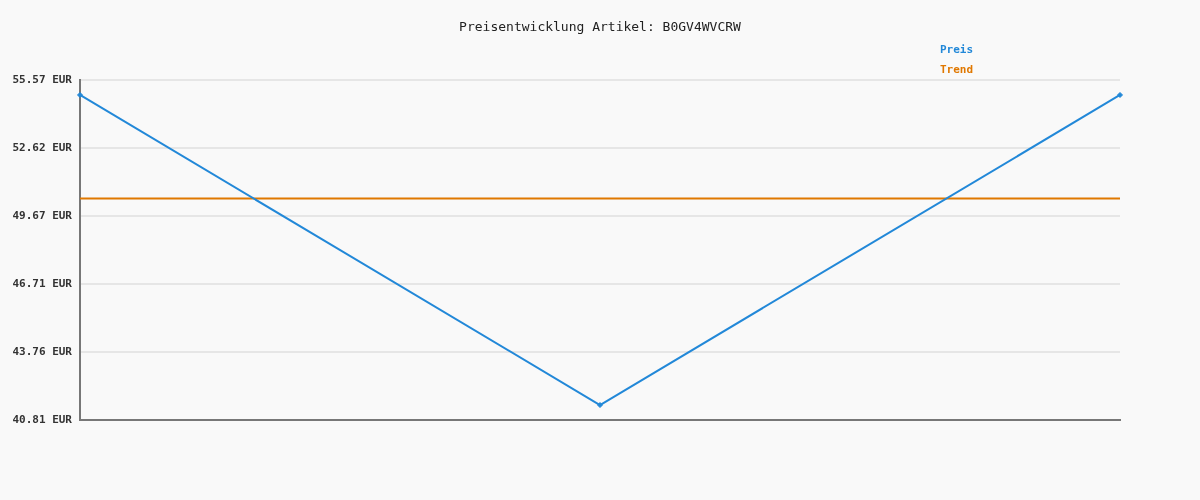 The image size is (1200, 500). I want to click on y-tick-label: 55.57 EUR, so click(42, 79).